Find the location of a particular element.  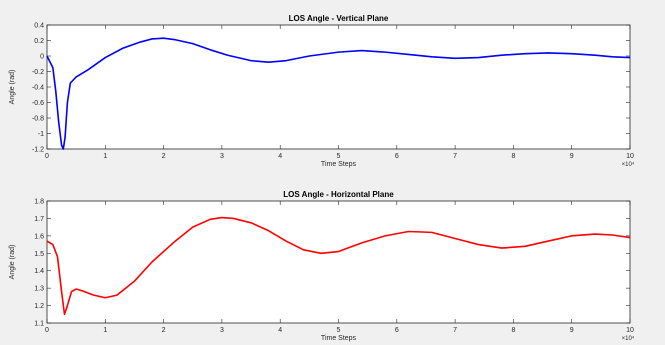

horizontal-y-tick-label: 1.4 is located at coordinates (39, 271).